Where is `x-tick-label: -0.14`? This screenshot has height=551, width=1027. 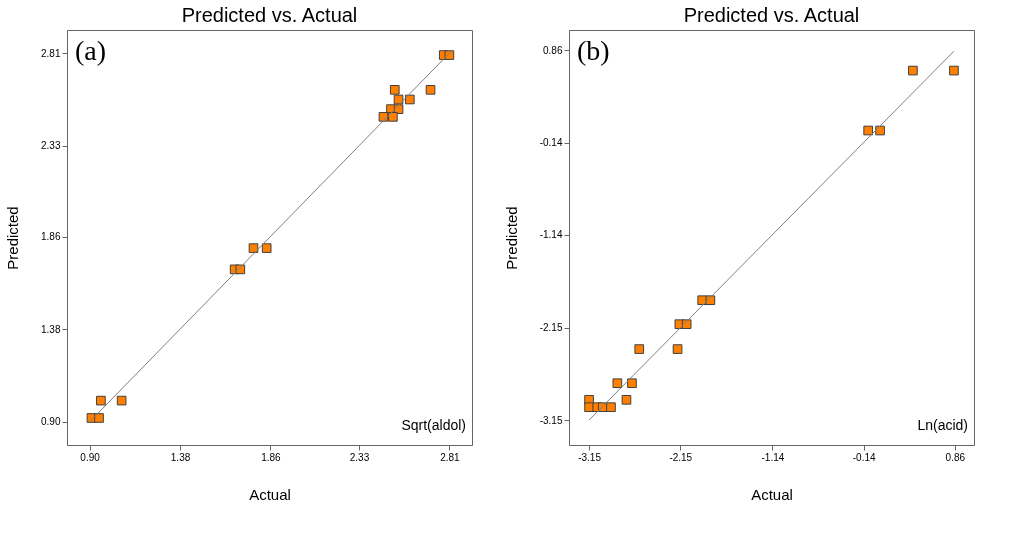
x-tick-label: -0.14 is located at coordinates (864, 457).